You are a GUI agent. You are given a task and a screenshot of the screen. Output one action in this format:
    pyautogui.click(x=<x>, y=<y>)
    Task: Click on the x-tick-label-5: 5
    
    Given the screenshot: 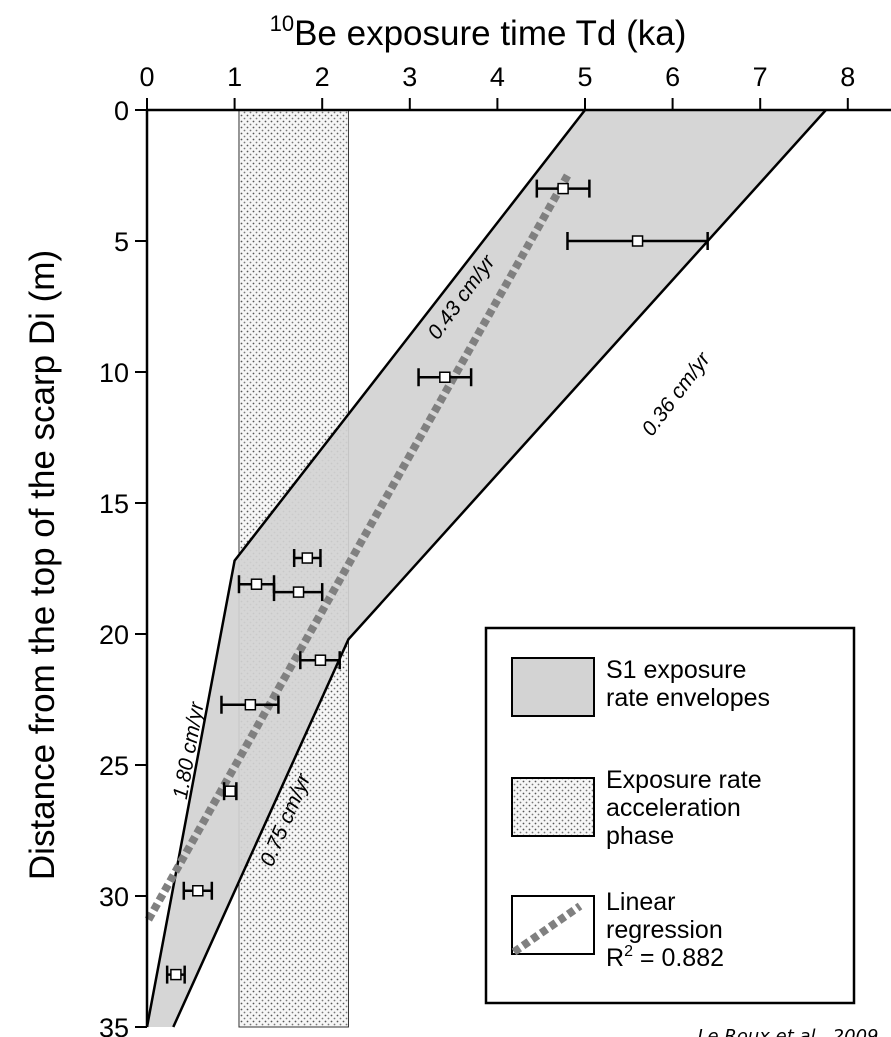 What is the action you would take?
    pyautogui.click(x=584, y=77)
    